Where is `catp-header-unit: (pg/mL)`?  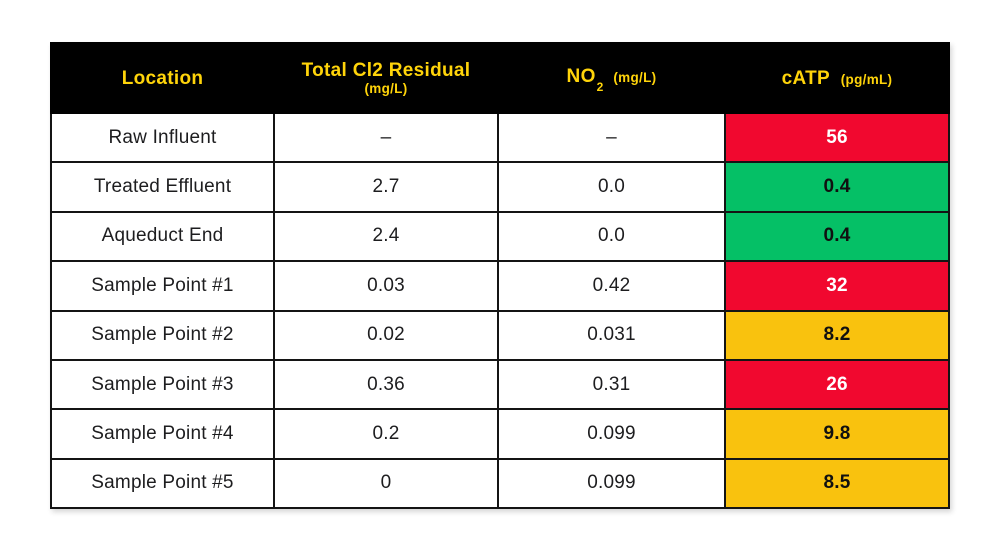
catp-header-unit: (pg/mL) is located at coordinates (866, 79).